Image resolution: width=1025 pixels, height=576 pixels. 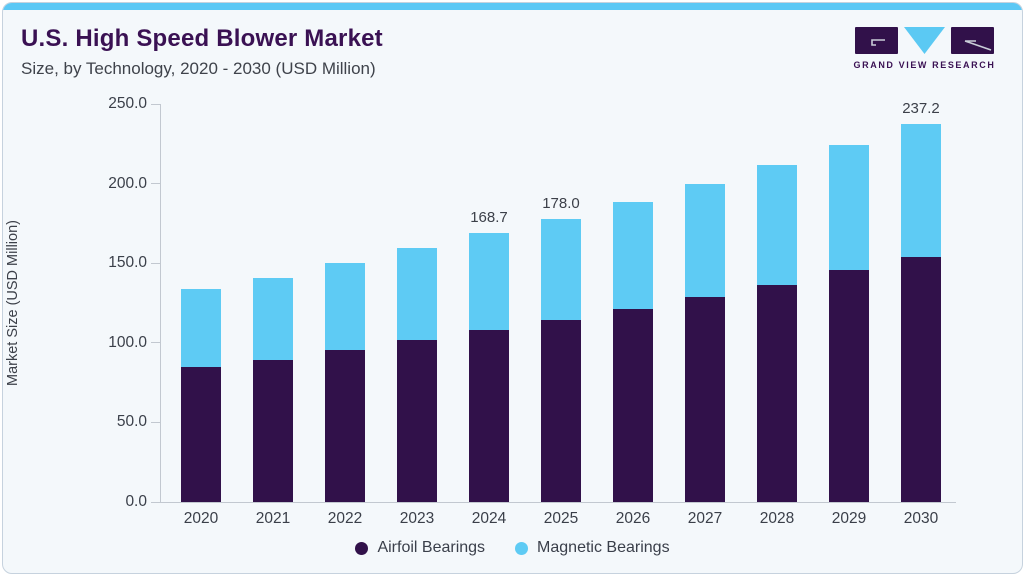 What do you see at coordinates (489, 518) in the screenshot?
I see `x-tick-label: 2024` at bounding box center [489, 518].